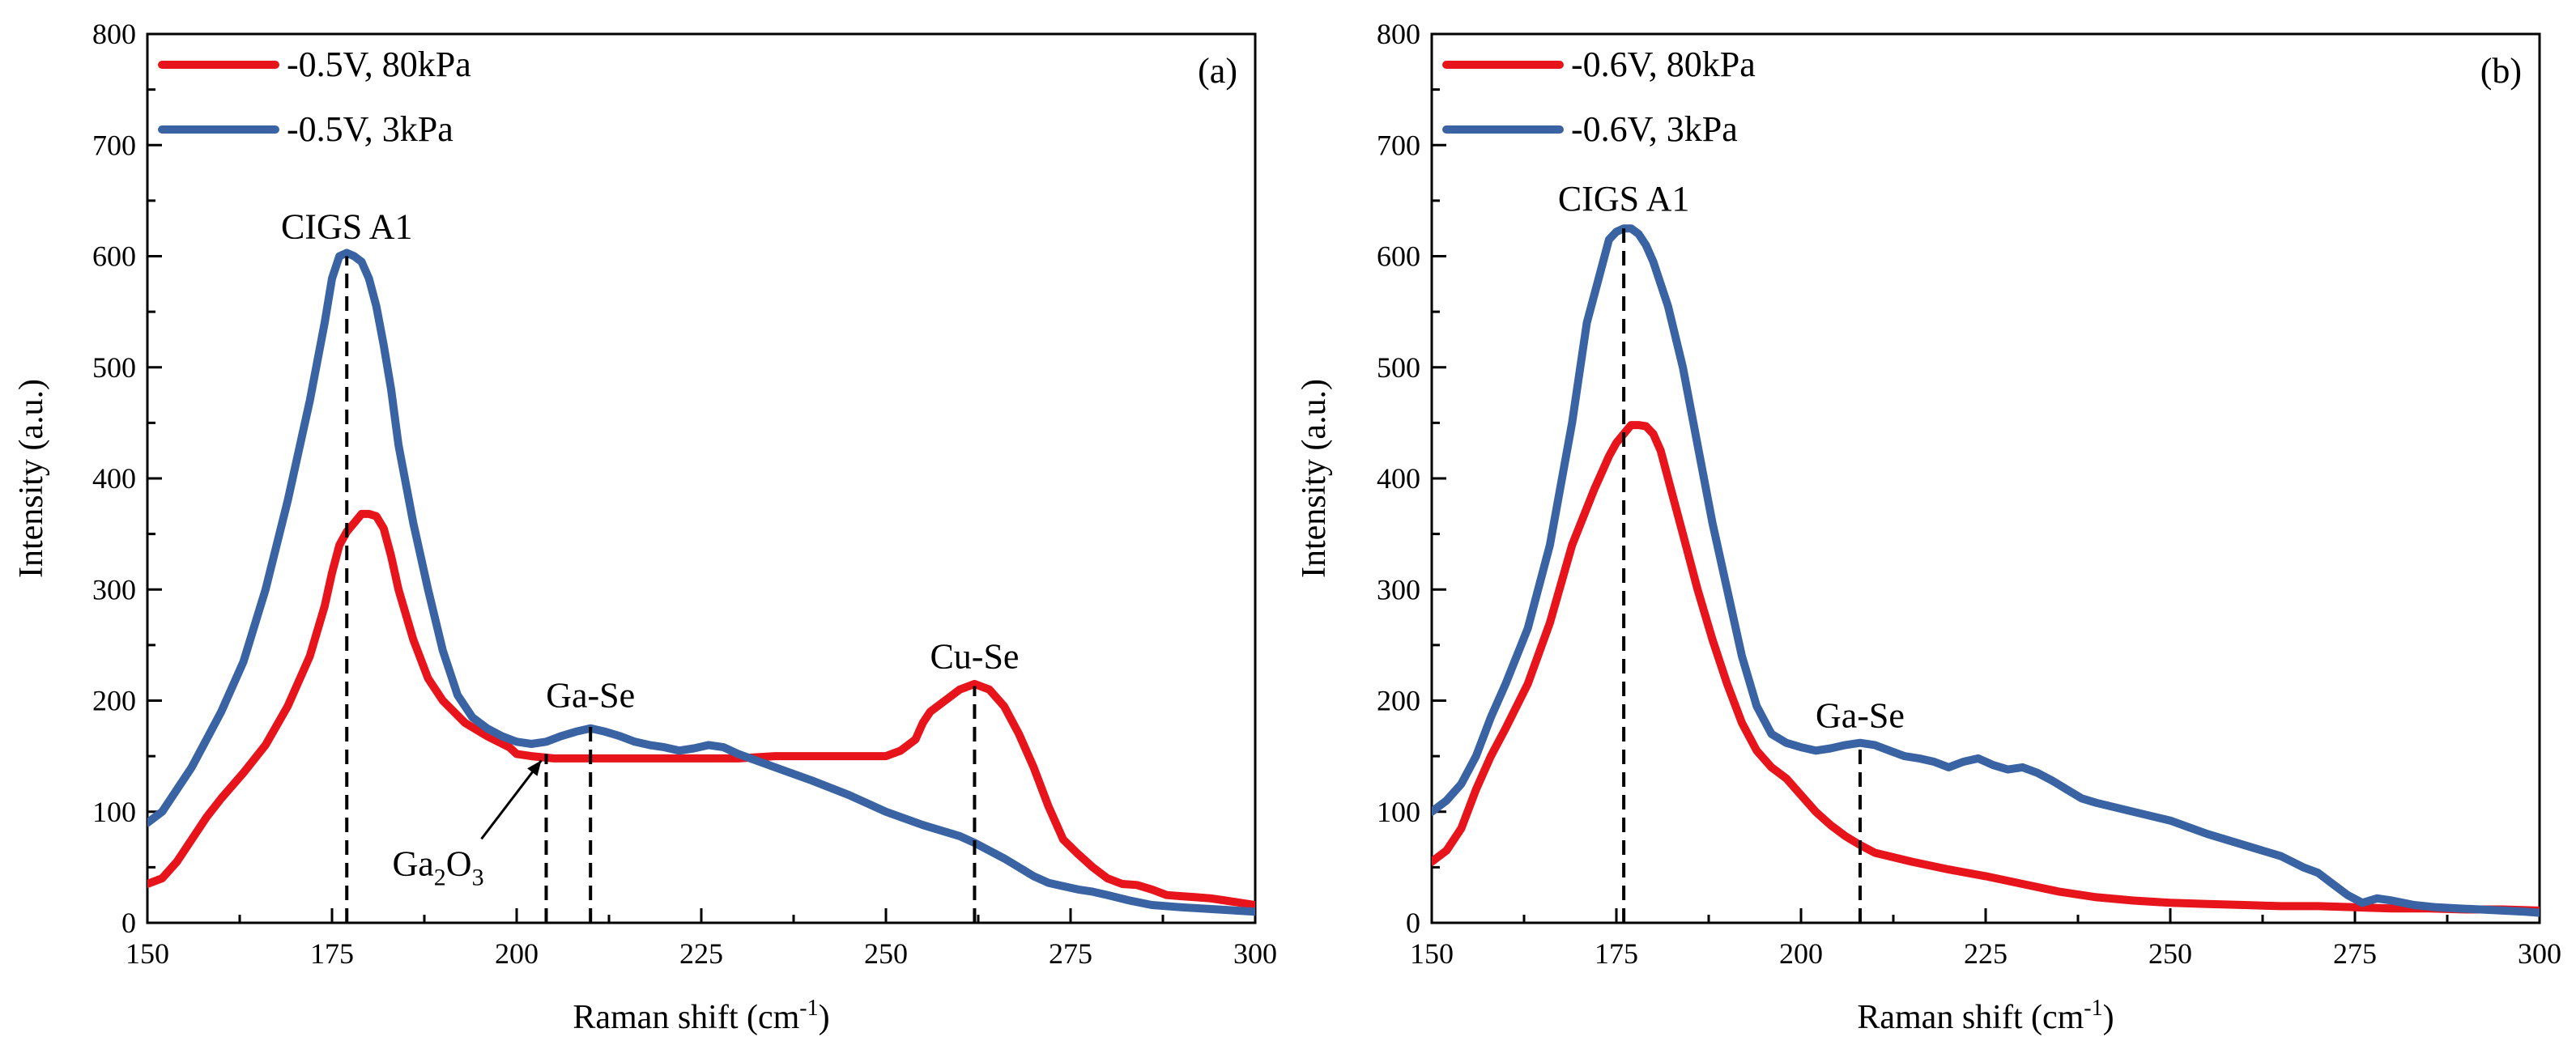  I want to click on panel-label: (a), so click(1217, 71).